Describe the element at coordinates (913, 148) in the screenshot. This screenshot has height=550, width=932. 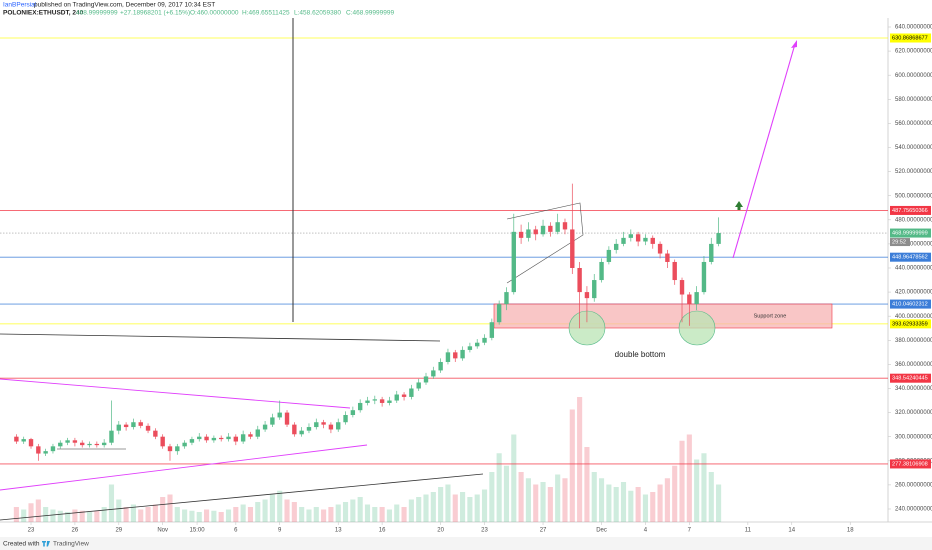
I see `y-tick-label: 540.00000000` at that location.